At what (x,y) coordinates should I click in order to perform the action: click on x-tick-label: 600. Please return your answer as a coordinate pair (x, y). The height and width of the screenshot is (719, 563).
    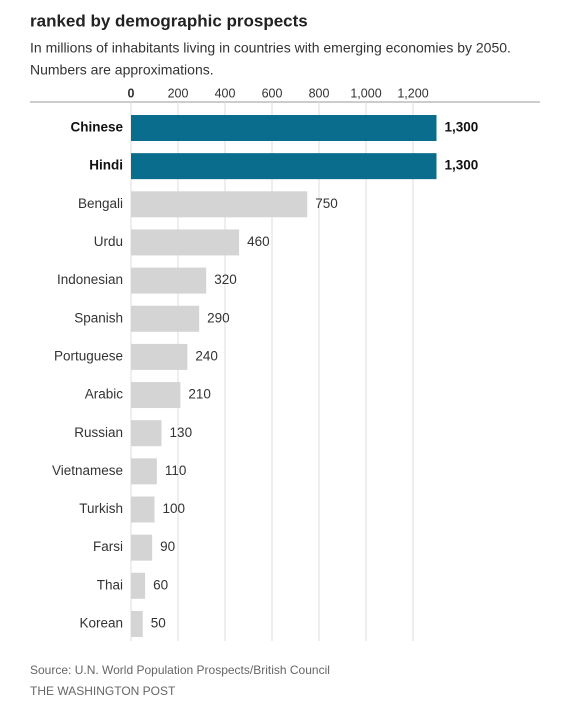
    Looking at the image, I should click on (272, 93).